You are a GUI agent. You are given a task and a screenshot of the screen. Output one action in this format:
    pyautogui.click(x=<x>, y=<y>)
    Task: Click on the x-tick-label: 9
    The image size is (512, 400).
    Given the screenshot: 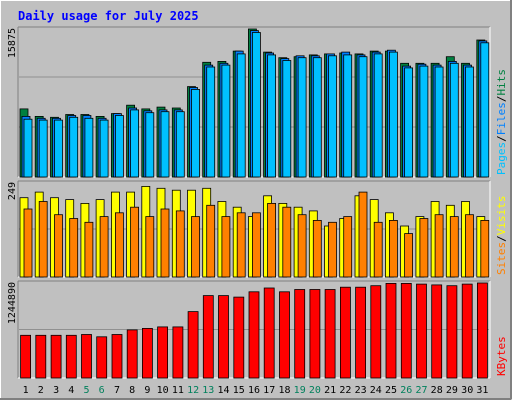 What is the action you would take?
    pyautogui.click(x=147, y=390)
    